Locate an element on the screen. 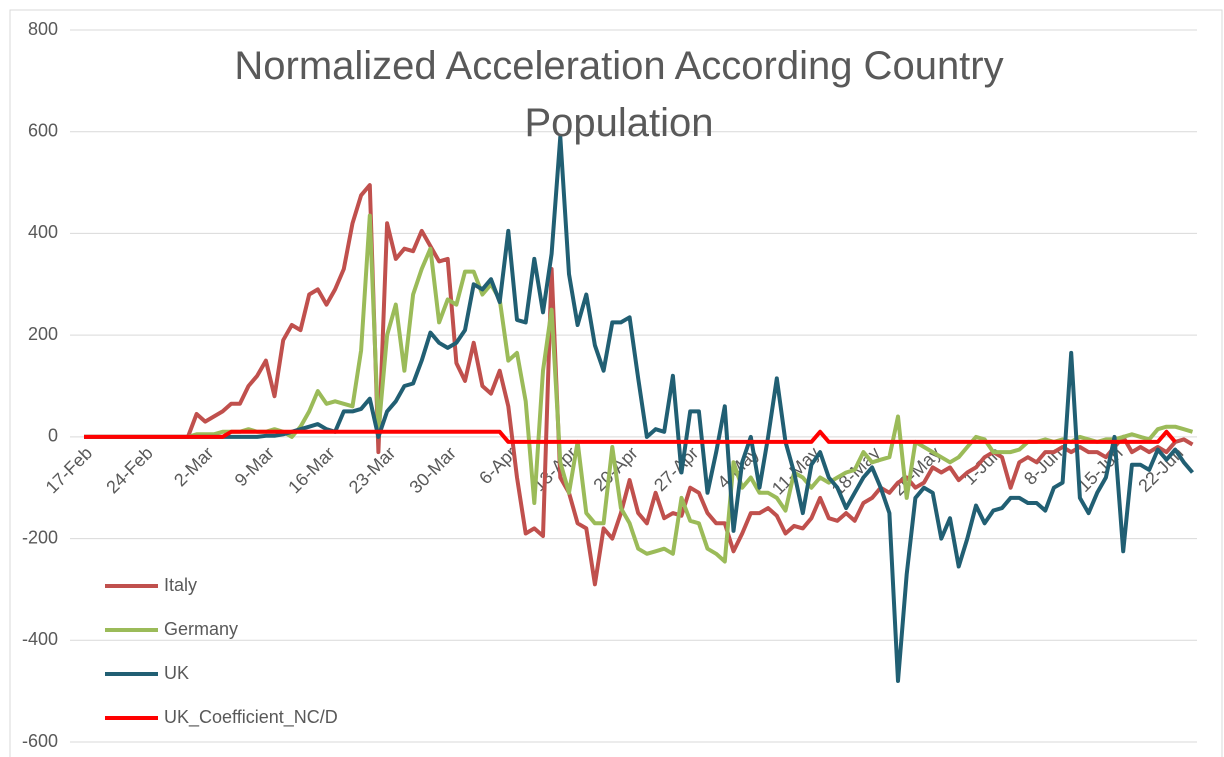  y-tick-label: -400 is located at coordinates (40, 639).